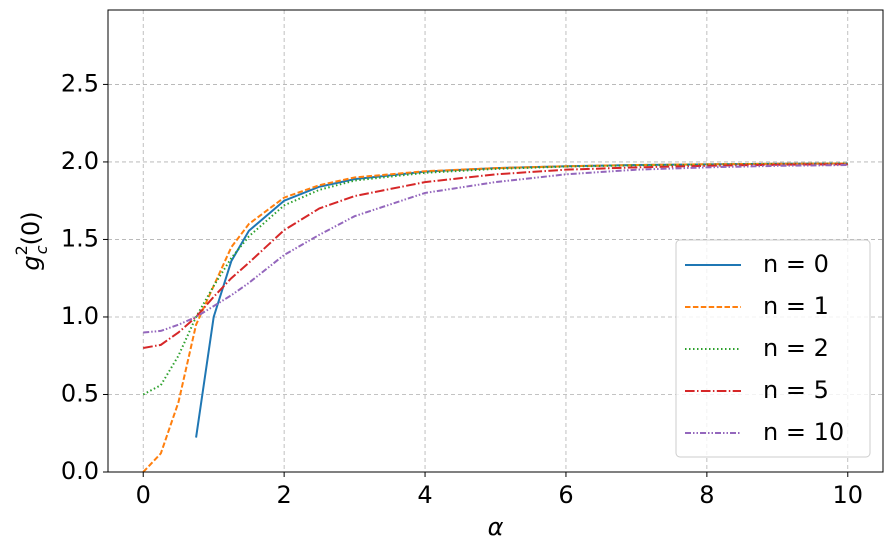  I want to click on legend-label: n = 5, so click(796, 390).